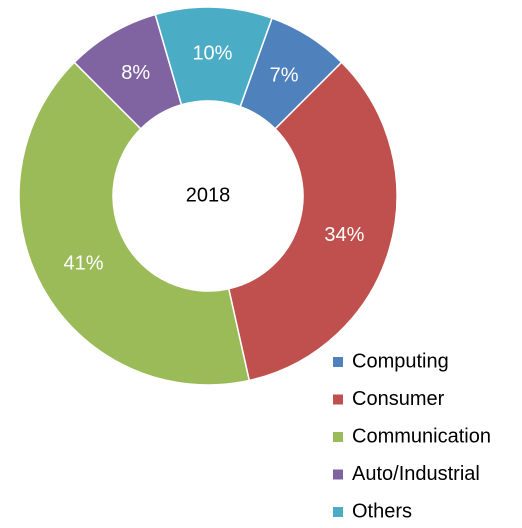 The image size is (522, 528). I want to click on value-label: 41%, so click(84, 264).